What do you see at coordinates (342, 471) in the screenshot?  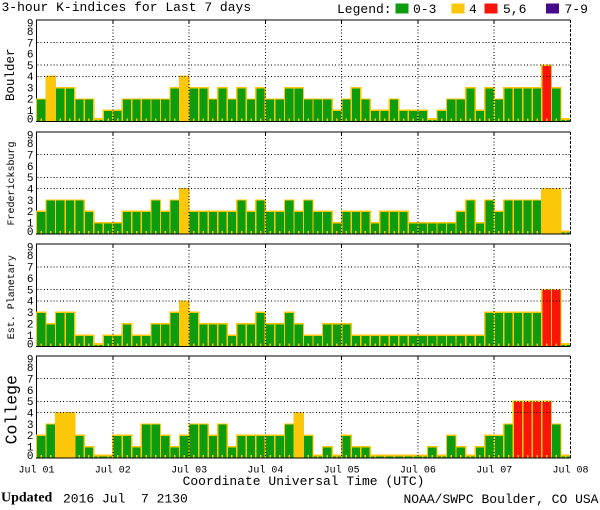 I see `svg-text: Jul 05` at bounding box center [342, 471].